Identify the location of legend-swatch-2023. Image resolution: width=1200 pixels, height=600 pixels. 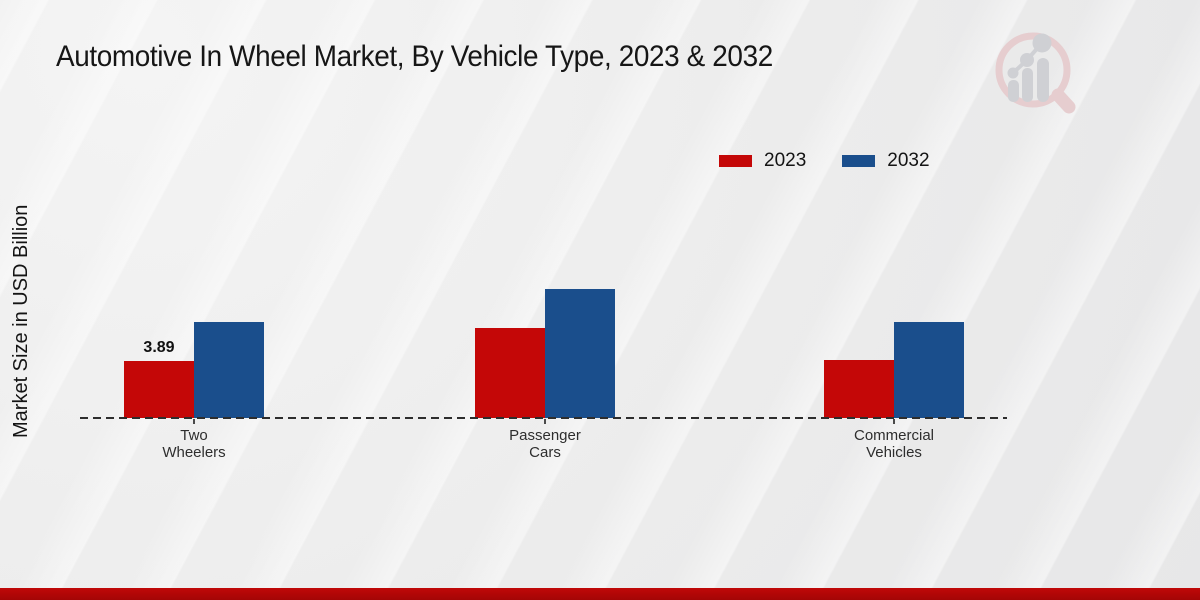
(735, 161).